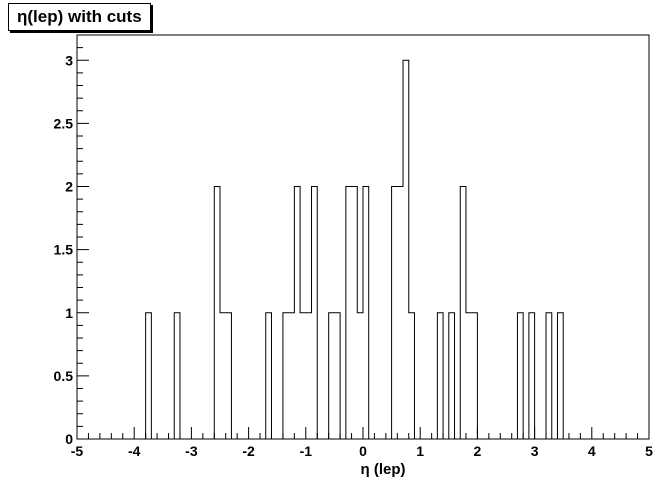 Image resolution: width=653 pixels, height=484 pixels. Describe the element at coordinates (69, 313) in the screenshot. I see `y-tick-label: 1` at that location.